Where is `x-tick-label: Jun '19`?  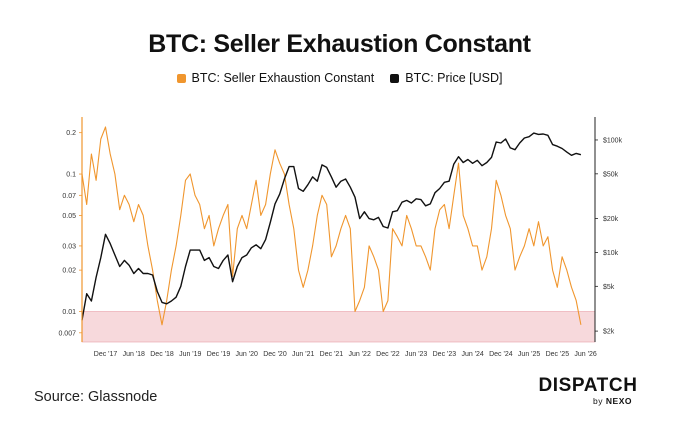
x-tick-label: Jun '19 is located at coordinates (190, 354).